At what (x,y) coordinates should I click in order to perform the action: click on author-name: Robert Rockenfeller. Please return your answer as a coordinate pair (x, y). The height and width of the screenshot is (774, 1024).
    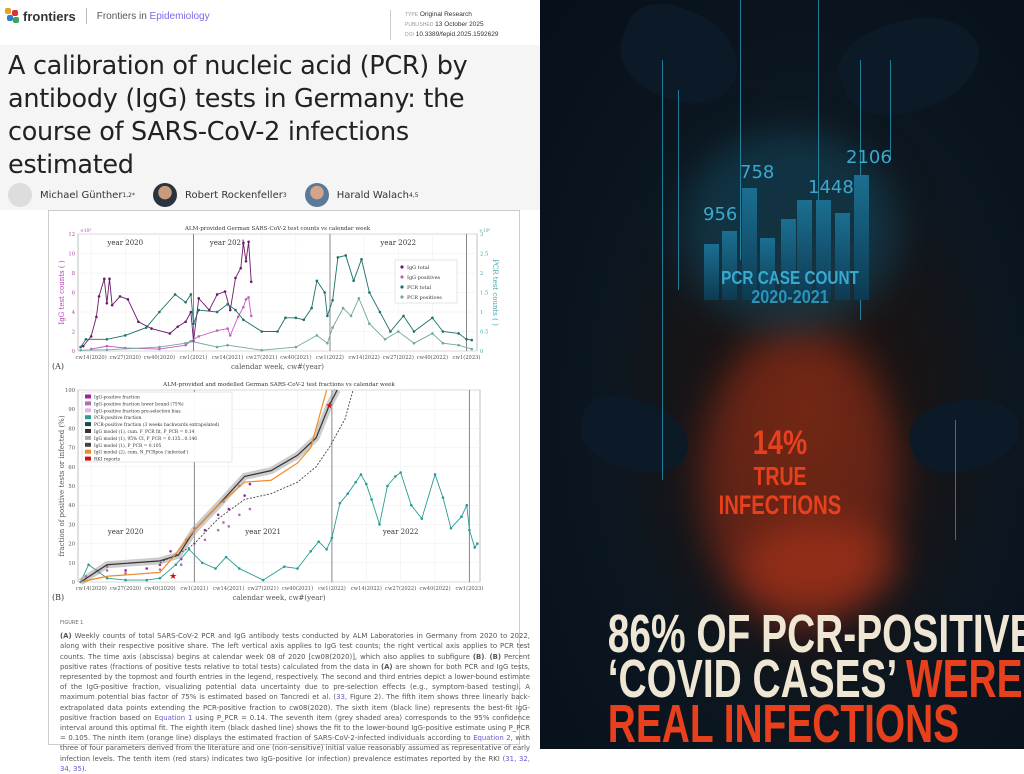
    Looking at the image, I should click on (233, 195).